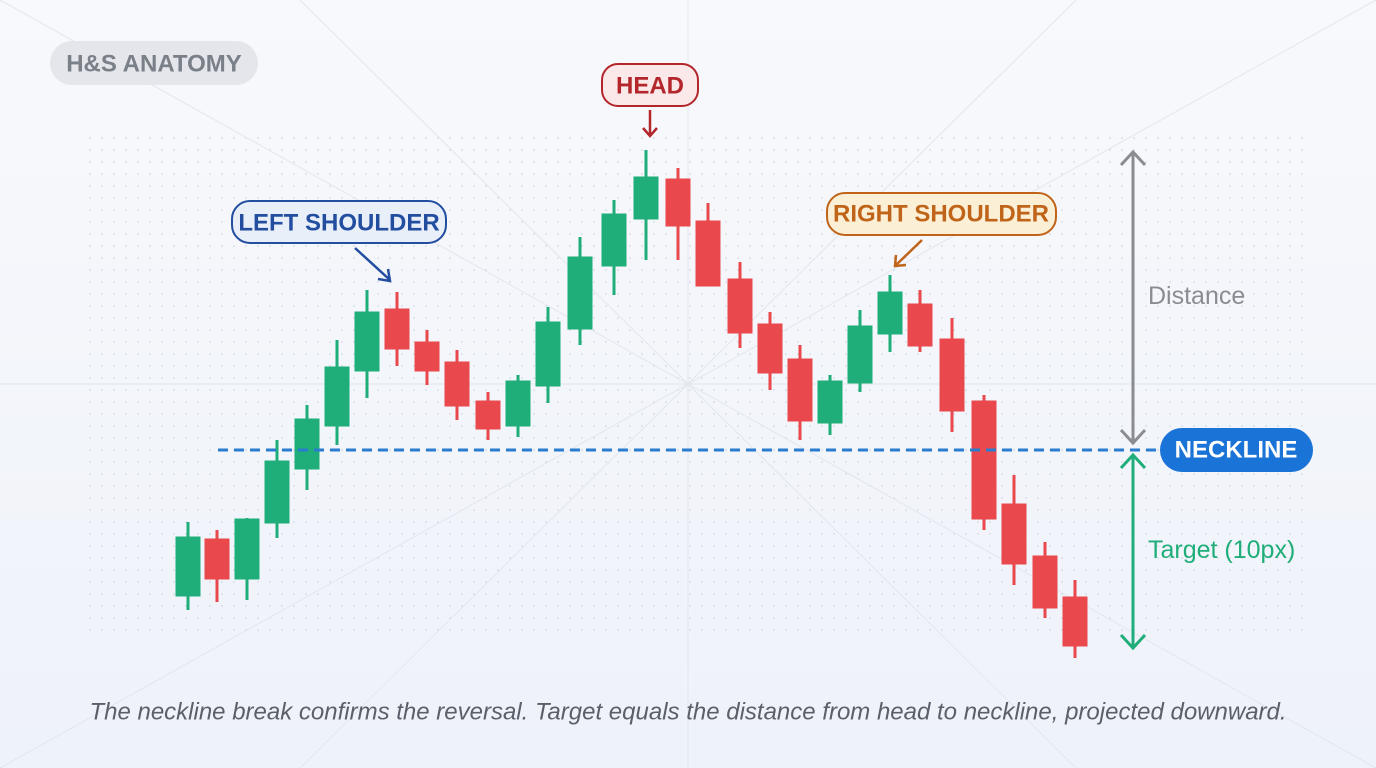 This screenshot has width=1376, height=768. I want to click on badge: H&S ANATOMY, so click(154, 64).